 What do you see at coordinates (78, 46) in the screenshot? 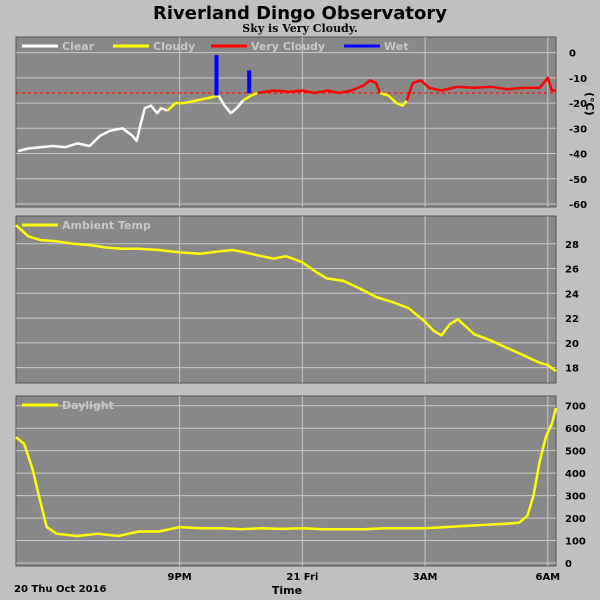
I see `legend-label: Clear` at bounding box center [78, 46].